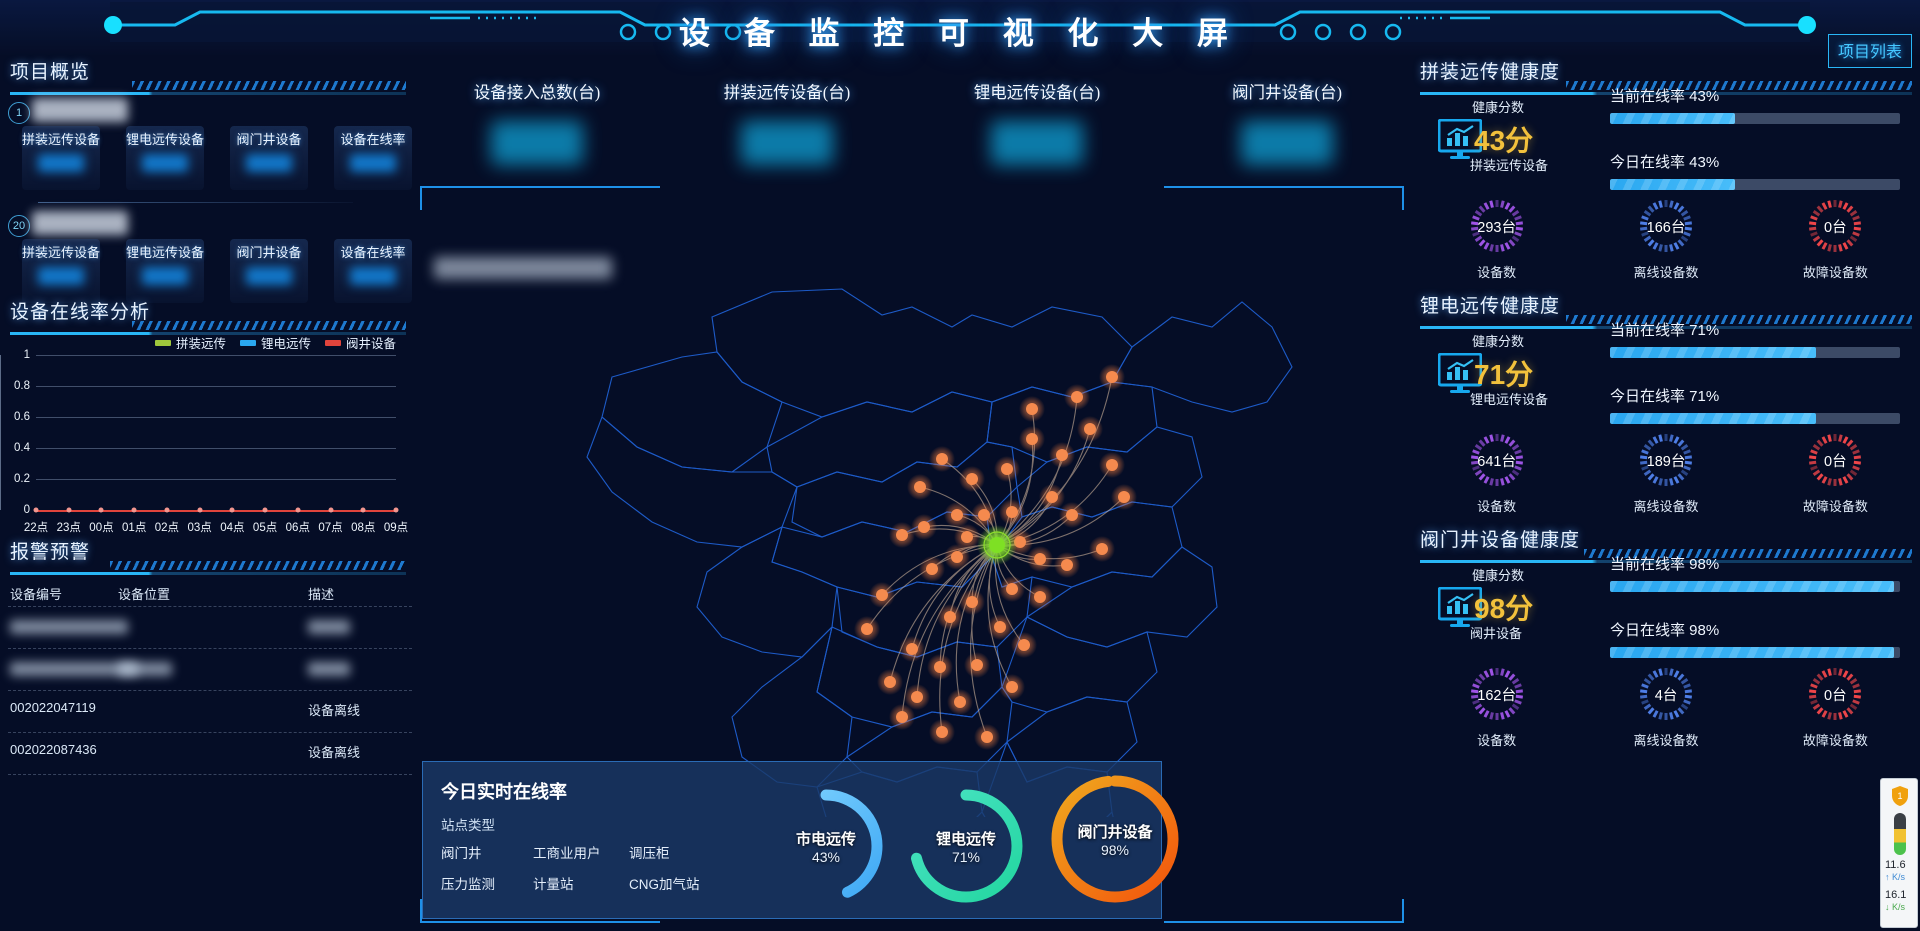 This screenshot has height=931, width=1920. I want to click on ring-ticks-icon, so click(1665, 694).